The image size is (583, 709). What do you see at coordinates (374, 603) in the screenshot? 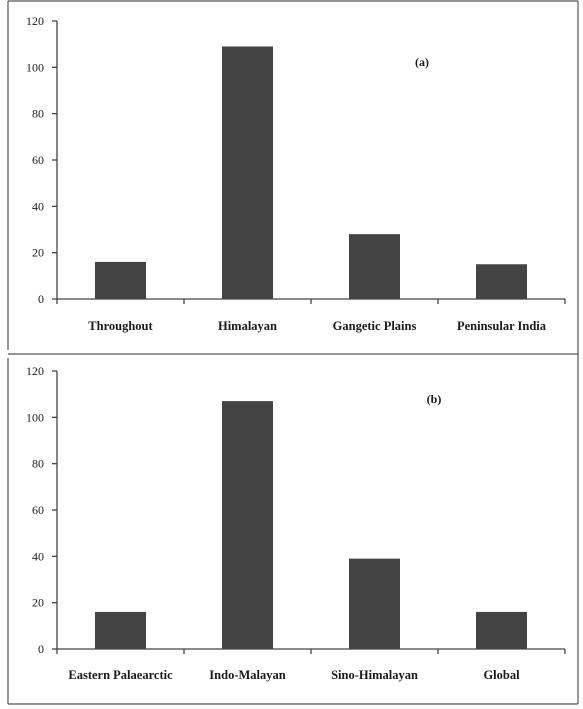
I see `bar-sino-himalayan` at bounding box center [374, 603].